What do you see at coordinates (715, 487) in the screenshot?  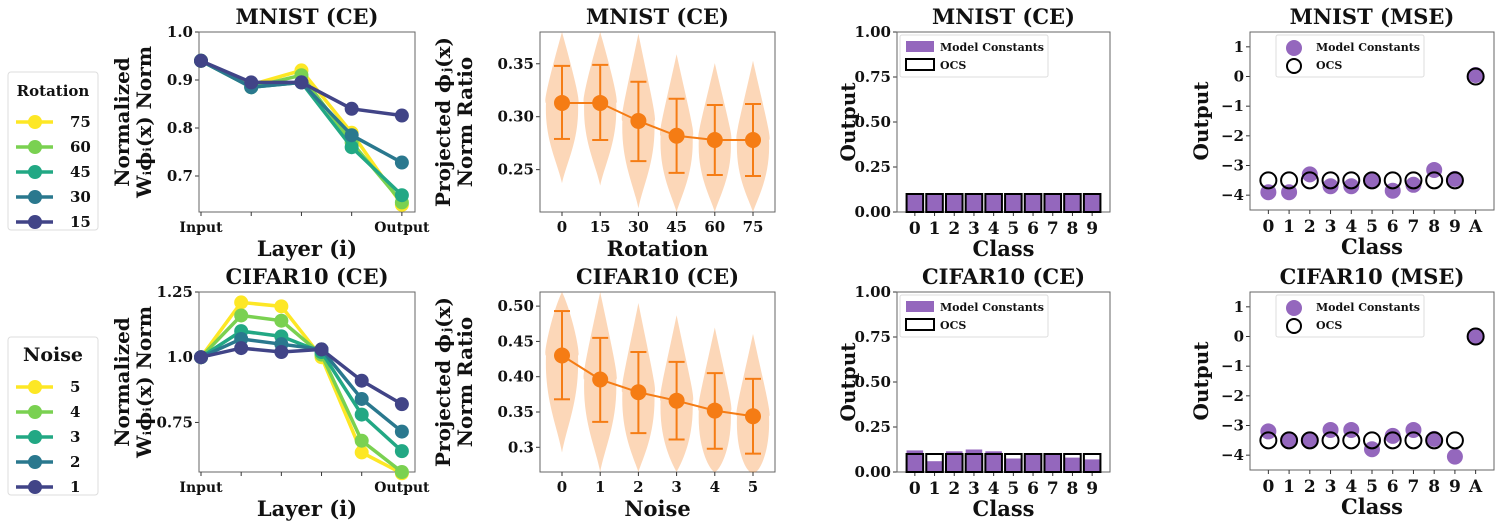 I see `x-tick-label: 4` at bounding box center [715, 487].